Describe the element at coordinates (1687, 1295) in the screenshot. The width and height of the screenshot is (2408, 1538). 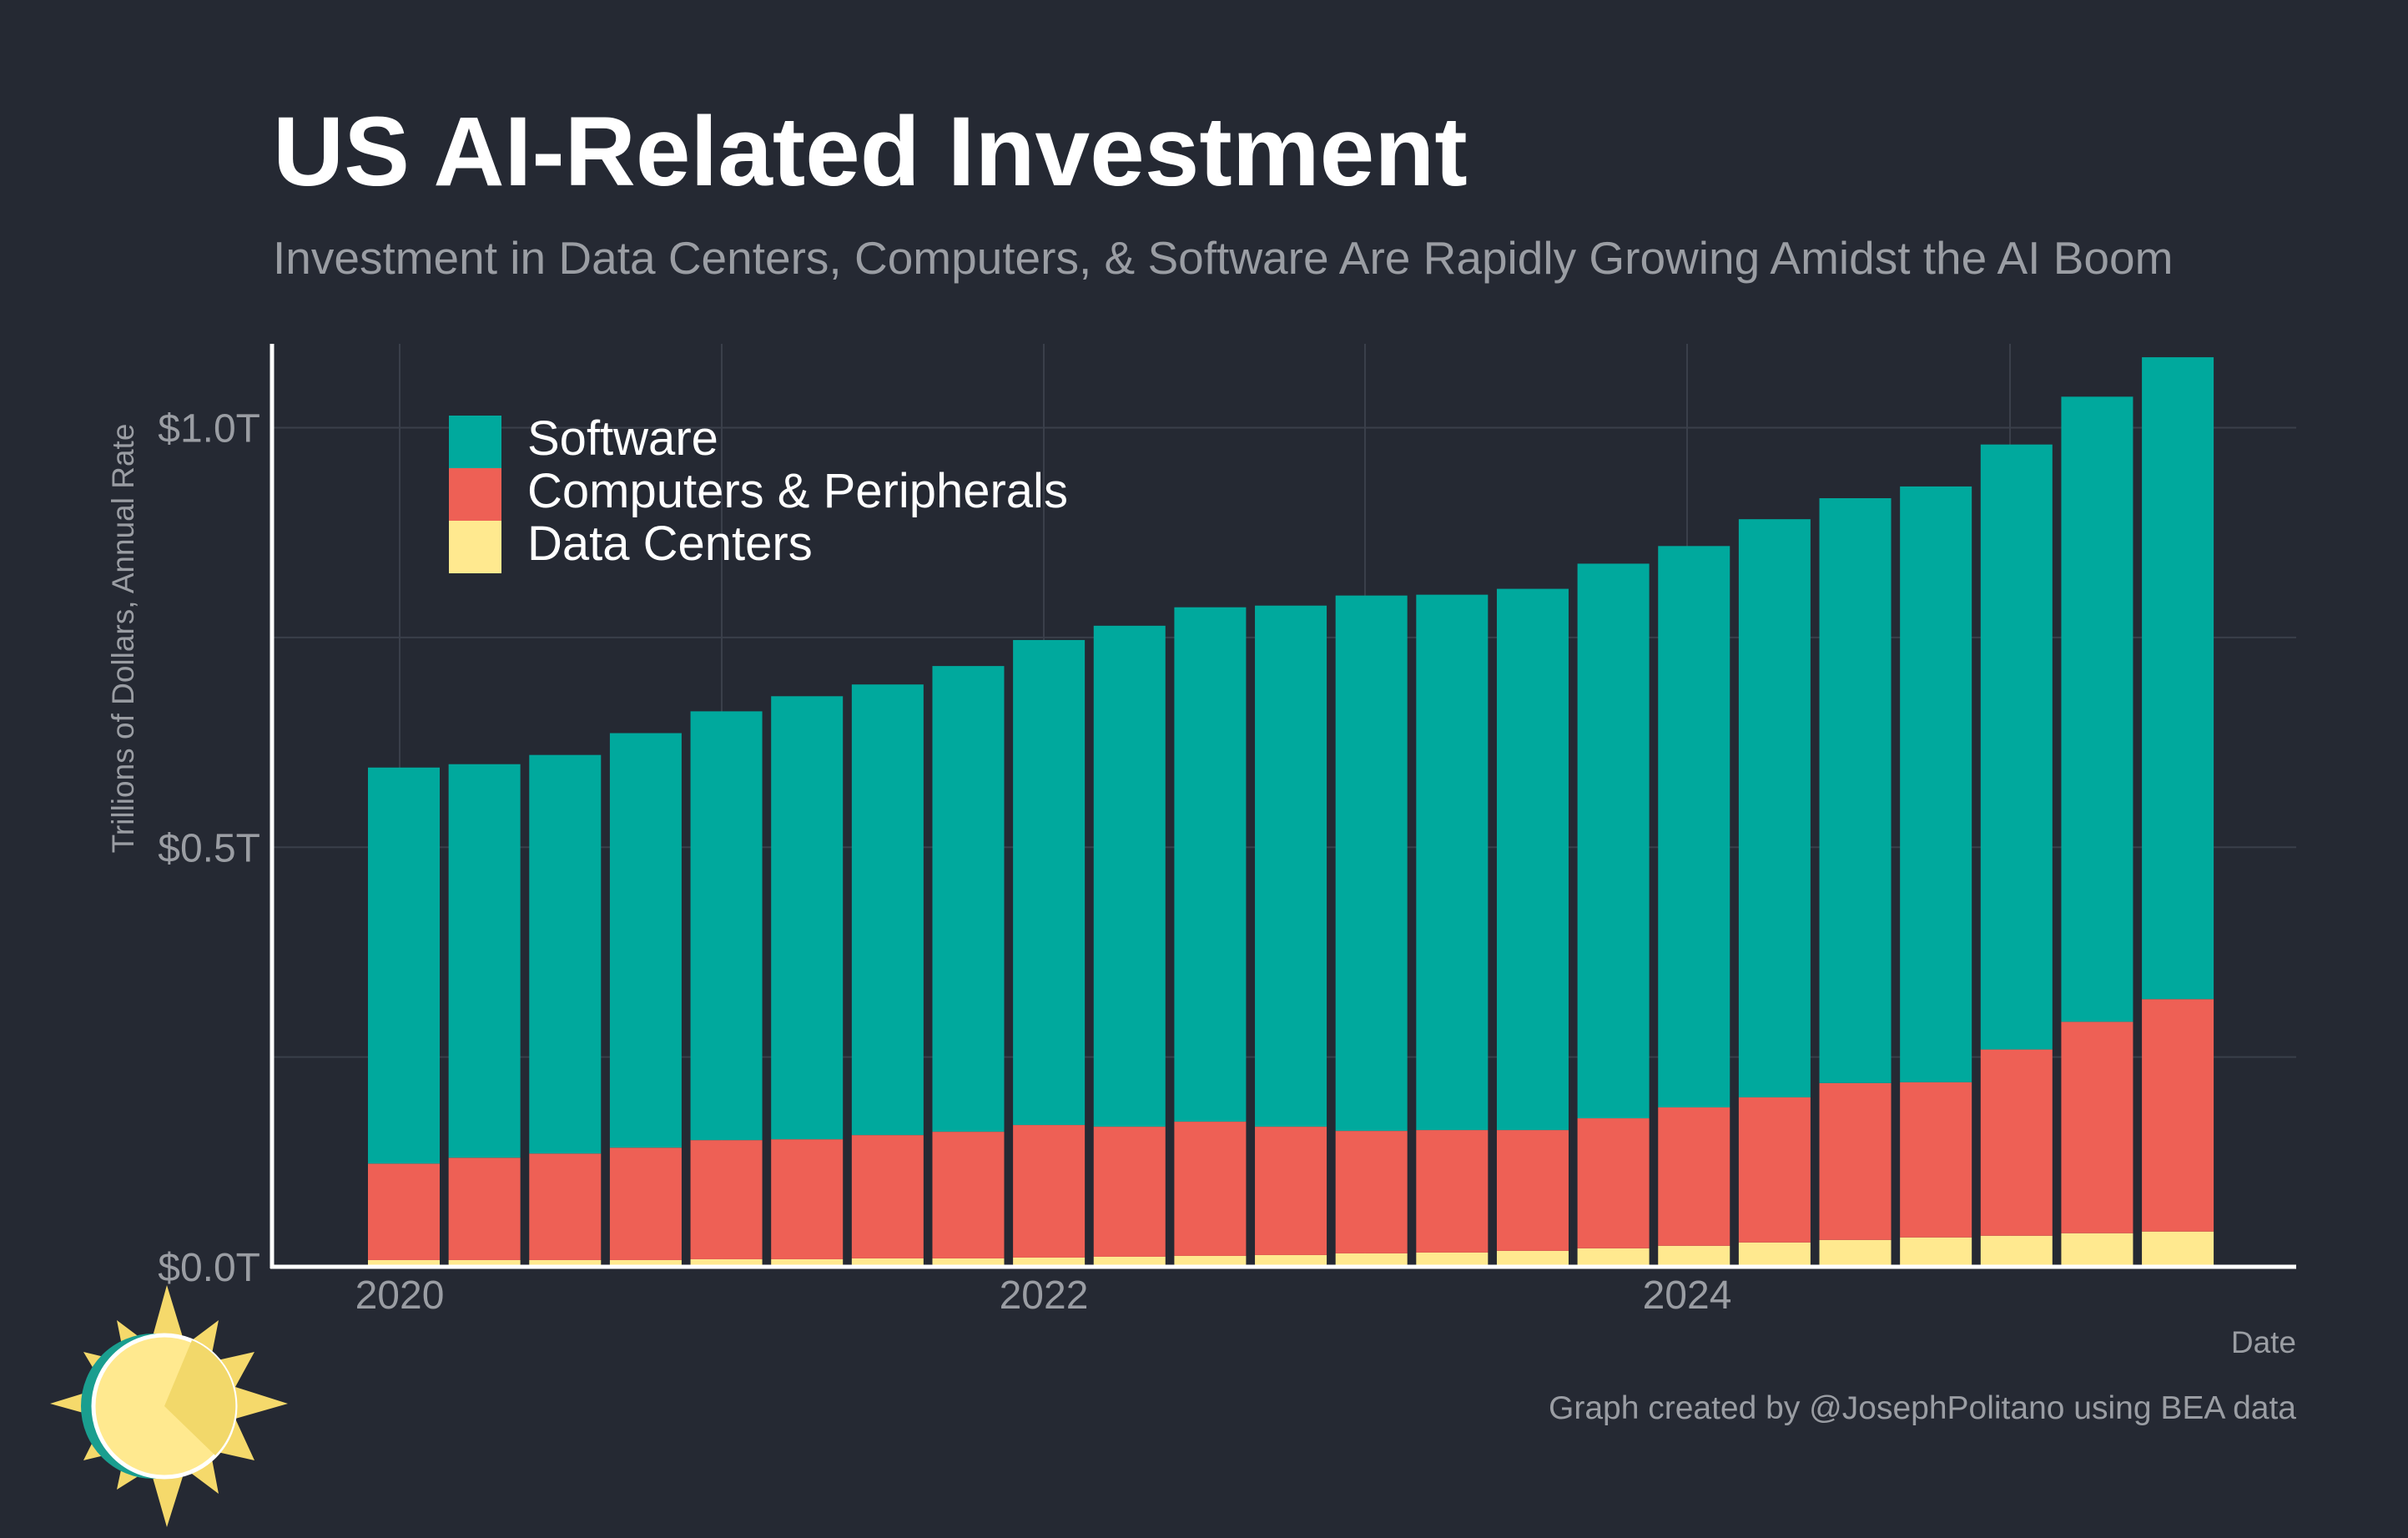
I see `x-tick-label: 2024` at that location.